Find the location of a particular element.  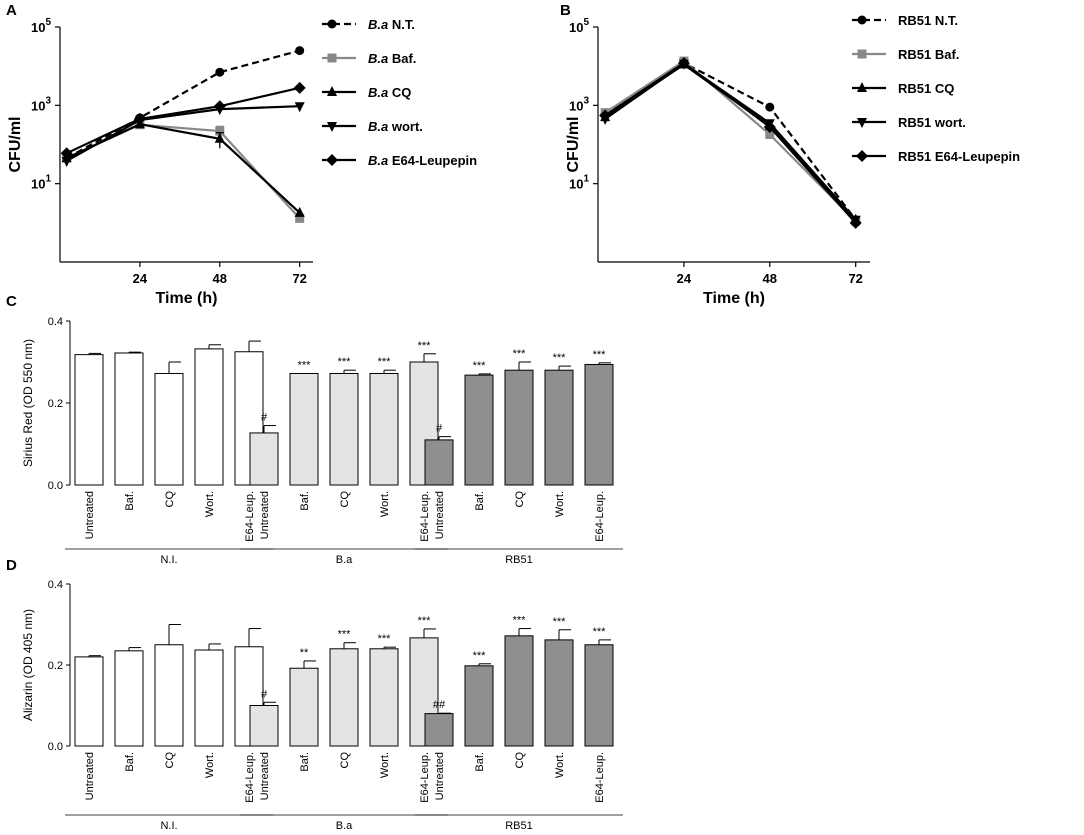

bar-group-item: Baf. is located at coordinates (129, 431).